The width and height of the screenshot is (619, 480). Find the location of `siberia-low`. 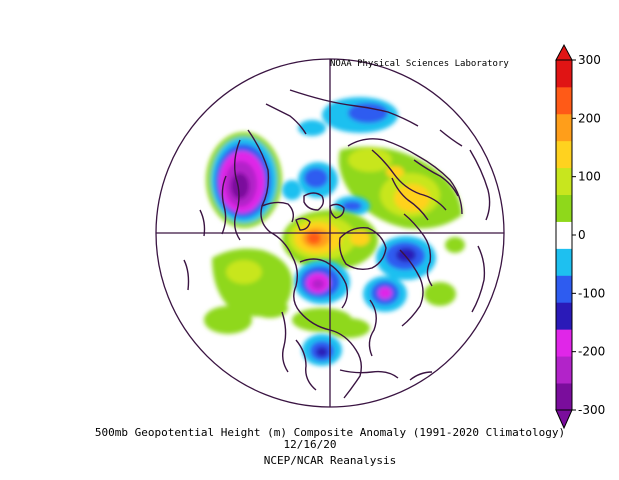

siberia-low is located at coordinates (348, 116).